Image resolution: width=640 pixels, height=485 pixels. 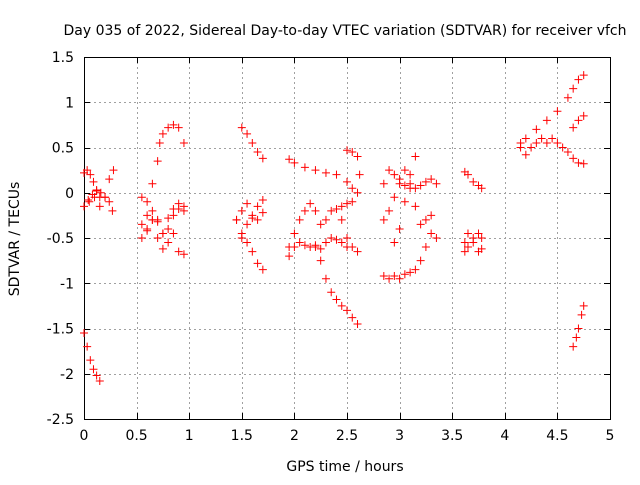 What do you see at coordinates (242, 436) in the screenshot?
I see `x-tick-label: 1.5` at bounding box center [242, 436].